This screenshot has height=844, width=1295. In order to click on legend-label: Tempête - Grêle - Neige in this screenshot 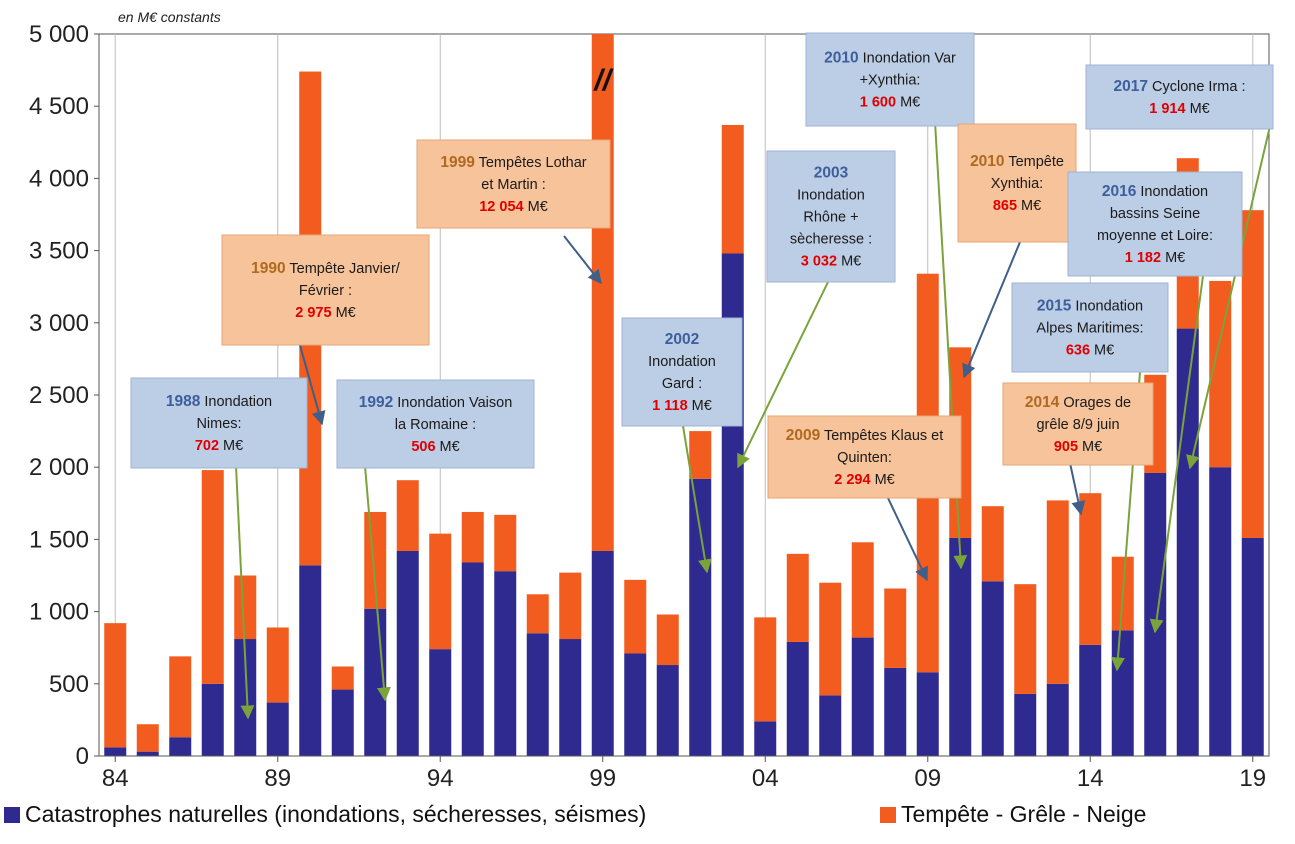, I will do `click(1023, 814)`.